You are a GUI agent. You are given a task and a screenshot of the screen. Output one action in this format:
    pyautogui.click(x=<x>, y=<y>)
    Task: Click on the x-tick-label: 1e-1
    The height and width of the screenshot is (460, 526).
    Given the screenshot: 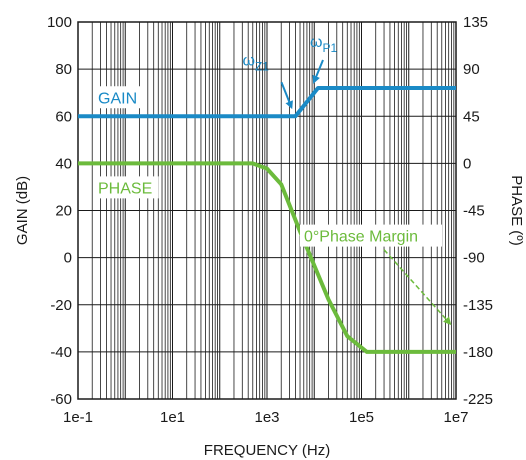 What is the action you would take?
    pyautogui.click(x=78, y=417)
    